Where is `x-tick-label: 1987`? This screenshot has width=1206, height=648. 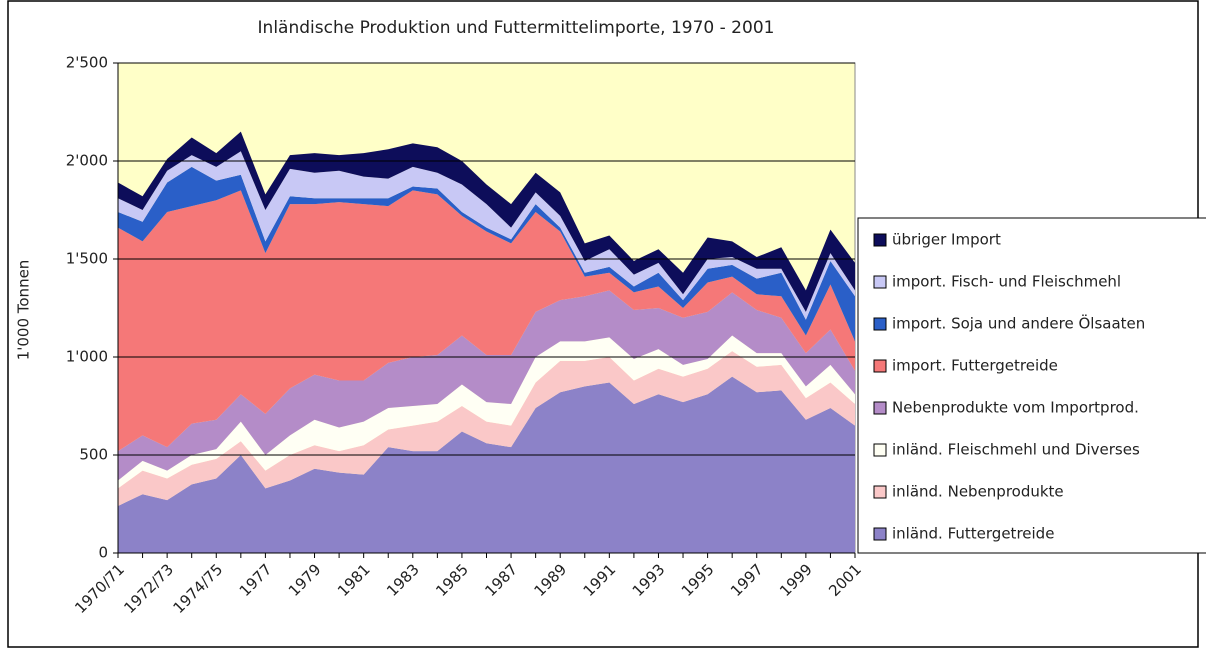 x-tick-label: 1987 is located at coordinates (501, 580).